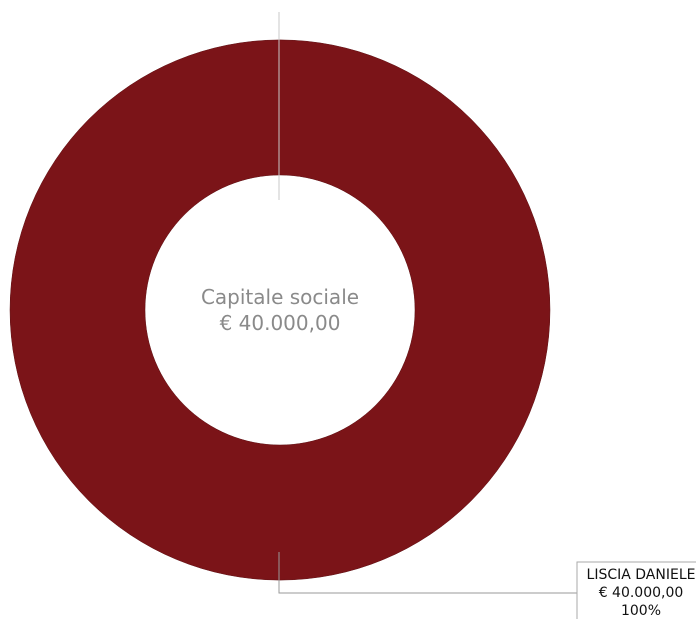 The width and height of the screenshot is (696, 619). Describe the element at coordinates (641, 611) in the screenshot. I see `slice-label-percent: 100%` at that location.